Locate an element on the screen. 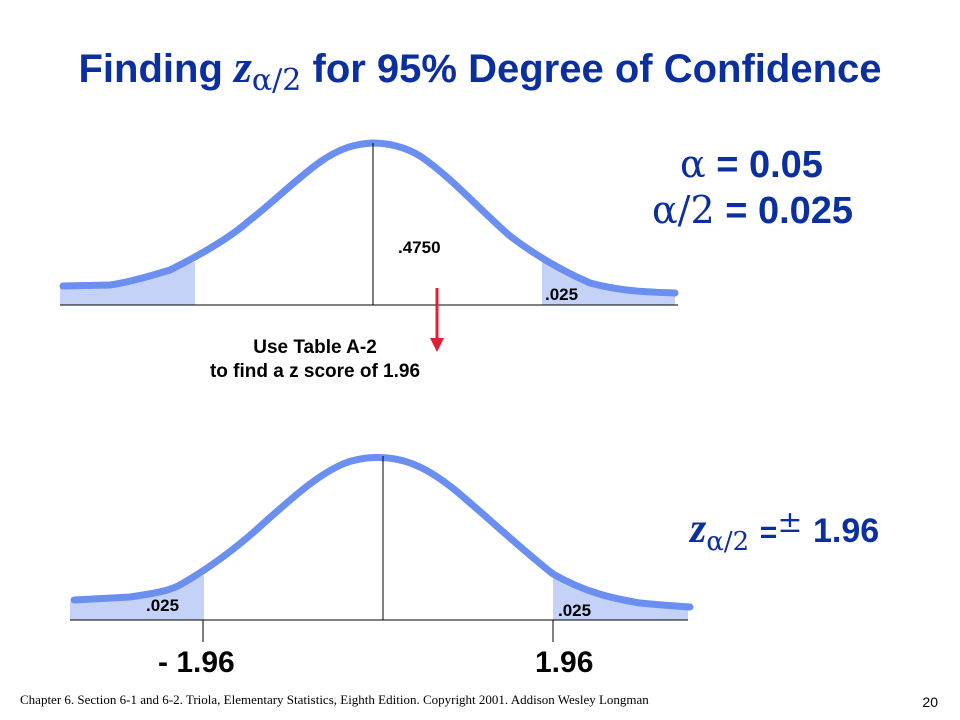 The width and height of the screenshot is (960, 720). title-z-subscript: α/2 is located at coordinates (276, 80).